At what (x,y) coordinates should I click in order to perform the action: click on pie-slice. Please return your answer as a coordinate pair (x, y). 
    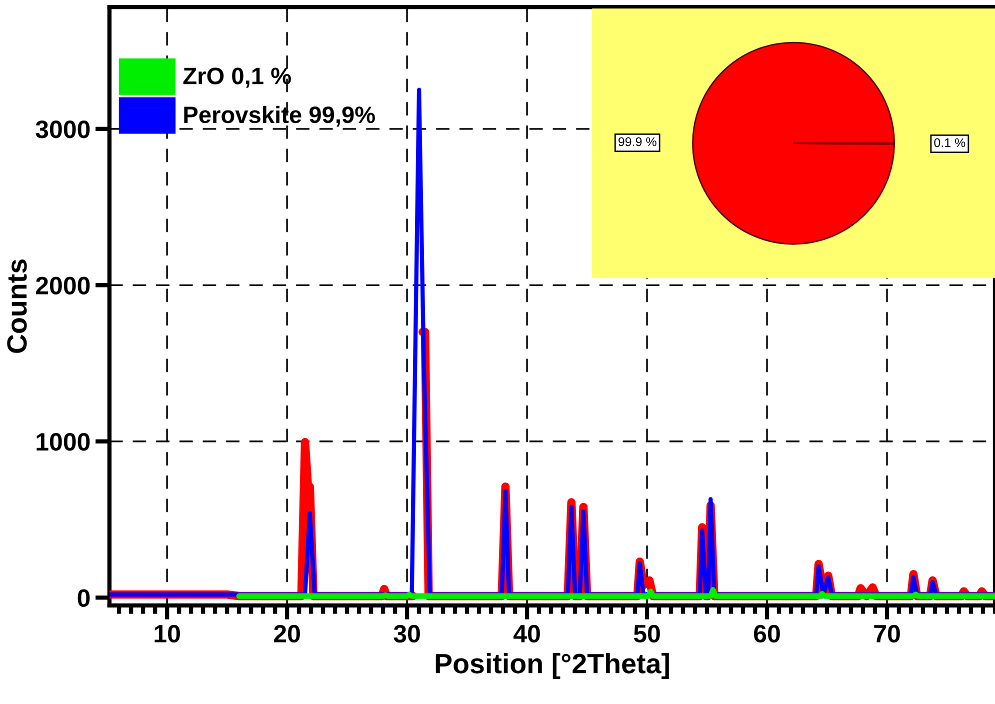
    Looking at the image, I should click on (793, 143).